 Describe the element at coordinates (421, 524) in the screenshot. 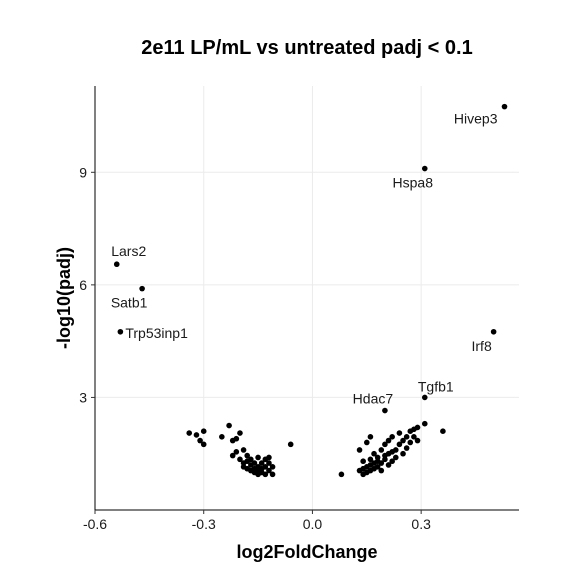

I see `x-tick-label: 0.3` at that location.